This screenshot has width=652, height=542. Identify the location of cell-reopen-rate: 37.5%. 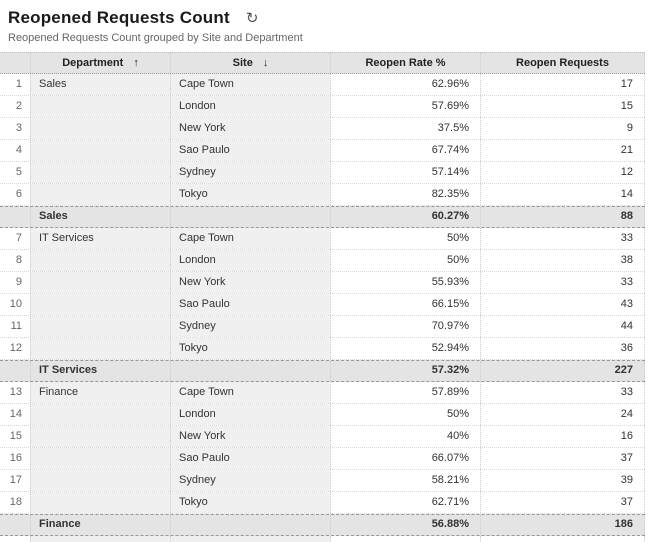
(405, 128).